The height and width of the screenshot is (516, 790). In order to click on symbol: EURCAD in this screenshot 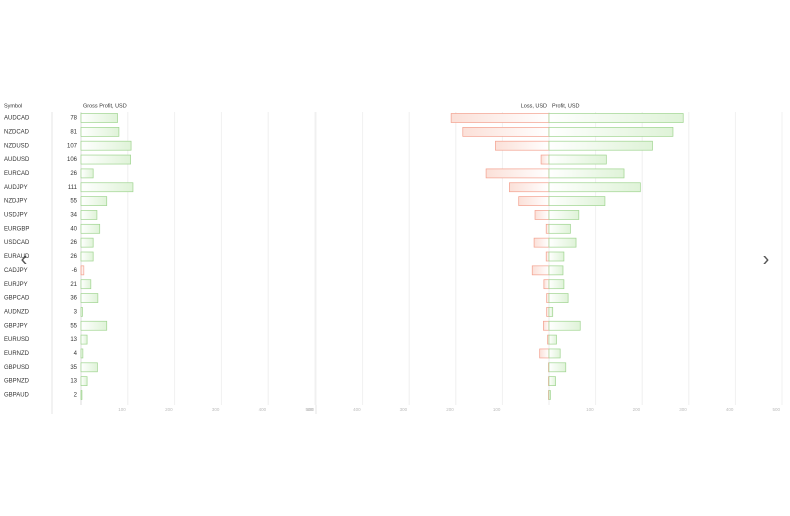, I will do `click(17, 174)`.